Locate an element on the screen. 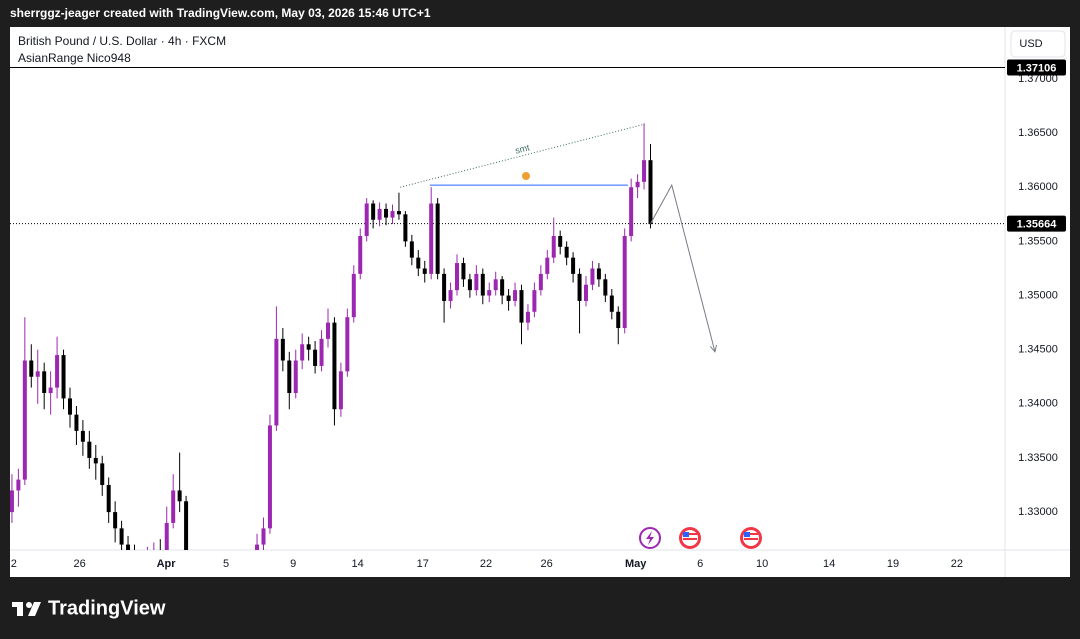 The width and height of the screenshot is (1080, 639). drawing-label: smt is located at coordinates (522, 148).